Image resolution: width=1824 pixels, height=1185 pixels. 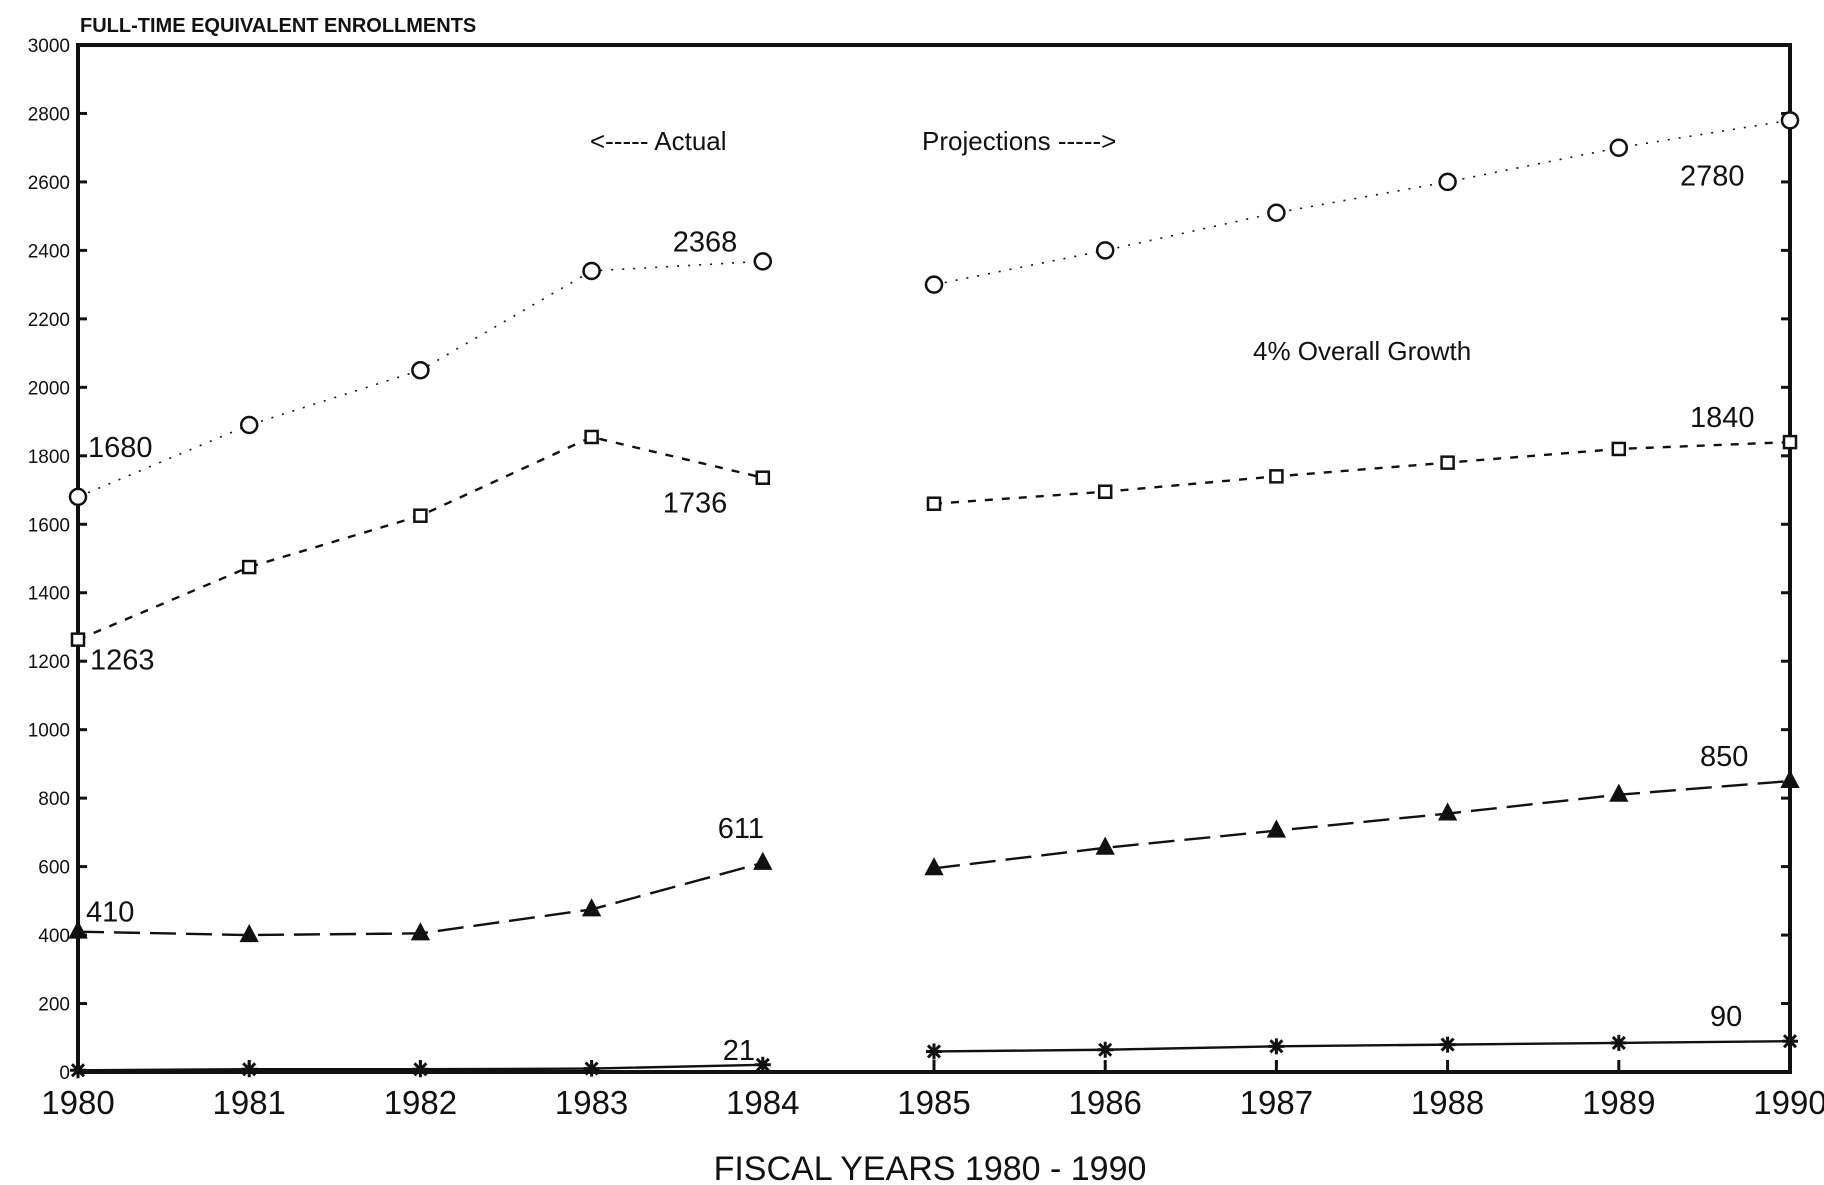 I want to click on y-tick-label: 2000, so click(x=49, y=388).